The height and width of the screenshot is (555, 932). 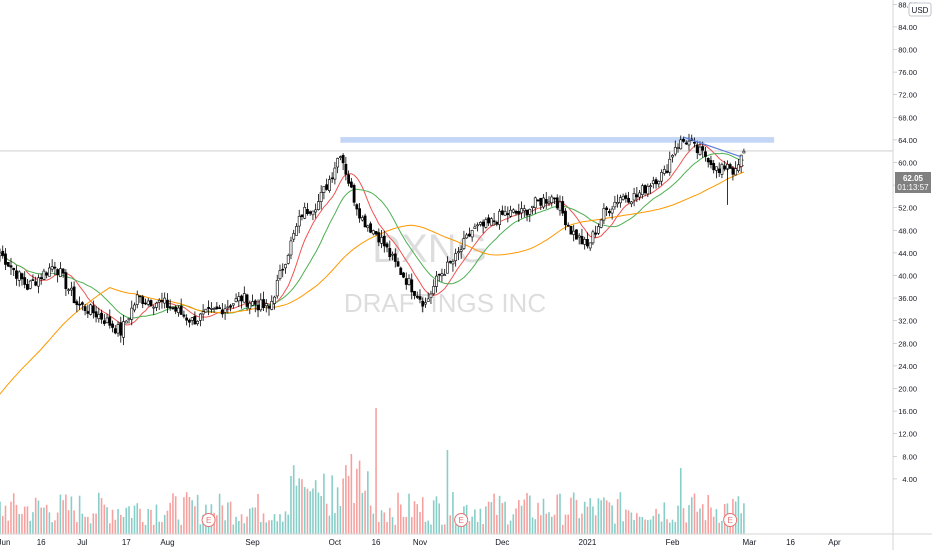 I want to click on time-tick-label: Dec, so click(x=502, y=542).